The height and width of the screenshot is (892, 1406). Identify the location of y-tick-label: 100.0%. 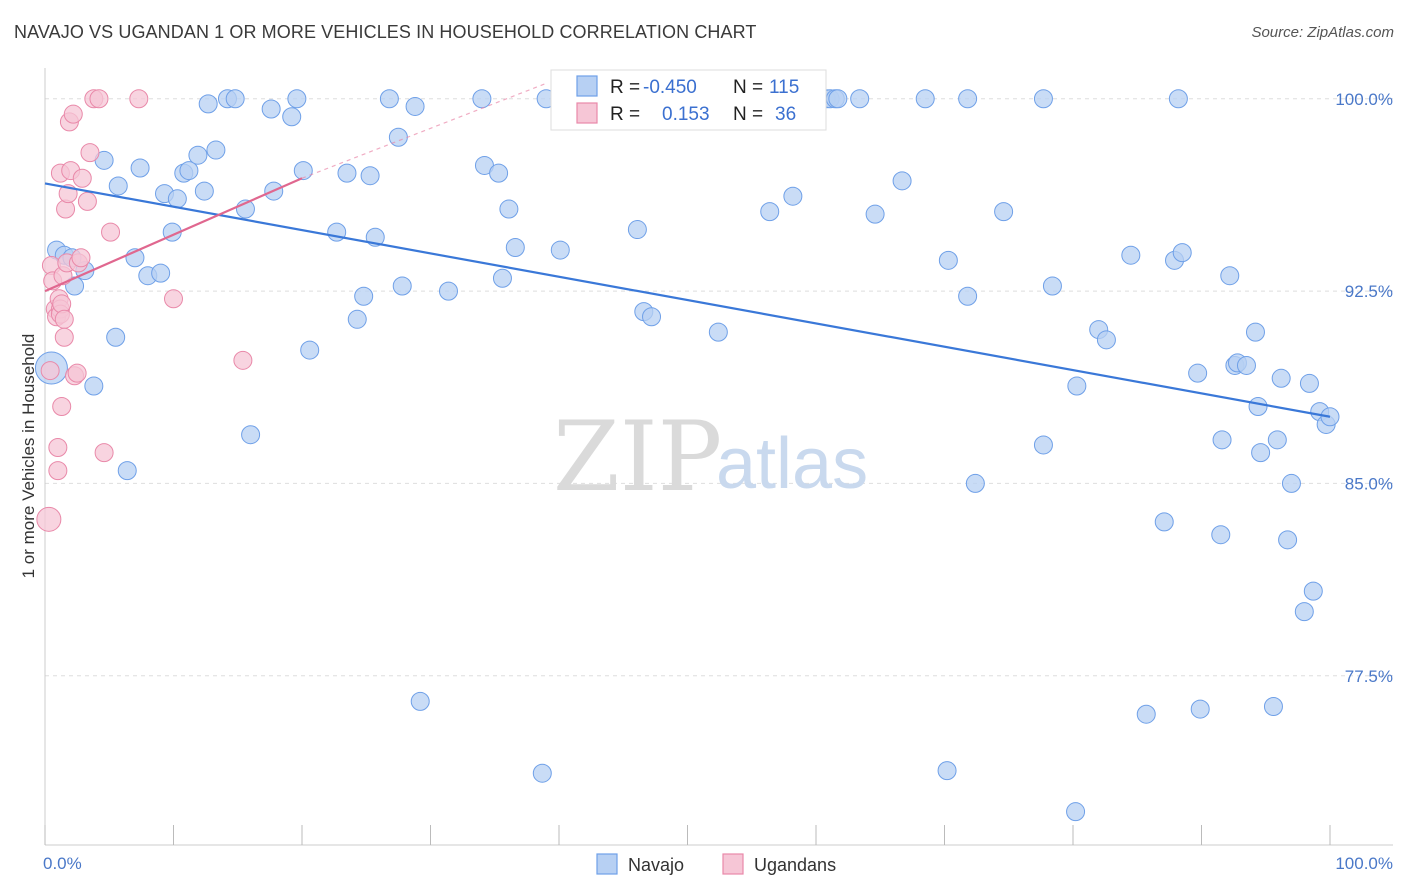
(1364, 99).